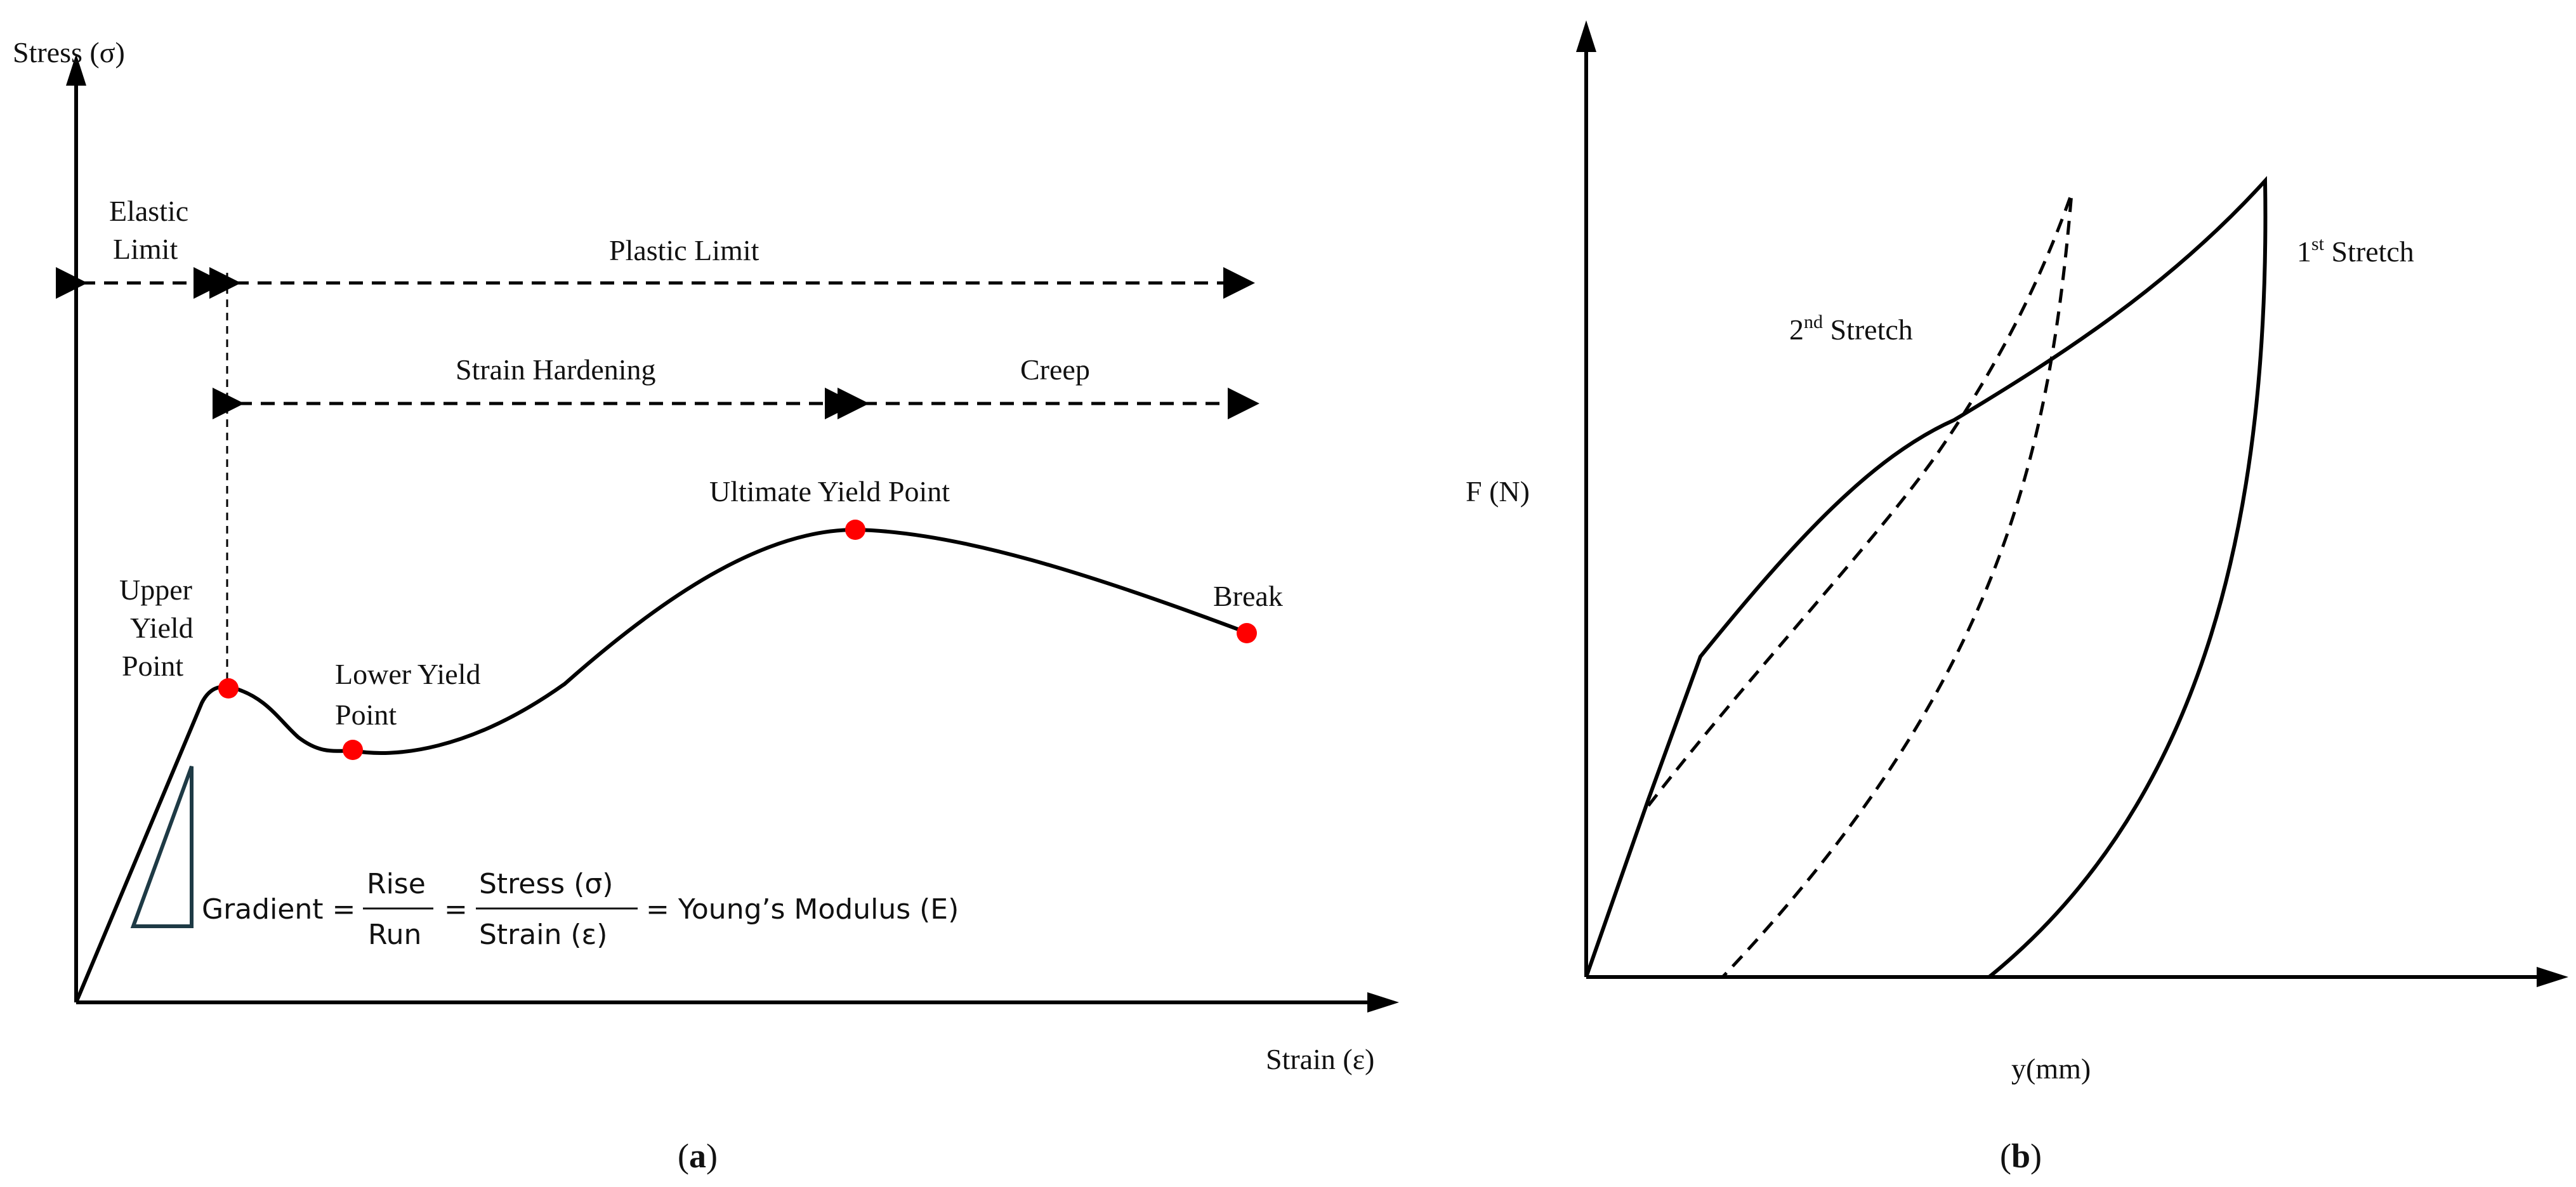 The height and width of the screenshot is (1187, 2576). What do you see at coordinates (1248, 596) in the screenshot?
I see `break-label: Break` at bounding box center [1248, 596].